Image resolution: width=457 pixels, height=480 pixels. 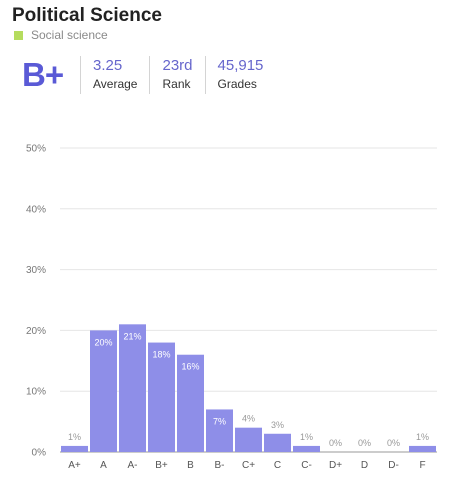 What do you see at coordinates (277, 442) in the screenshot?
I see `bar-C` at bounding box center [277, 442].